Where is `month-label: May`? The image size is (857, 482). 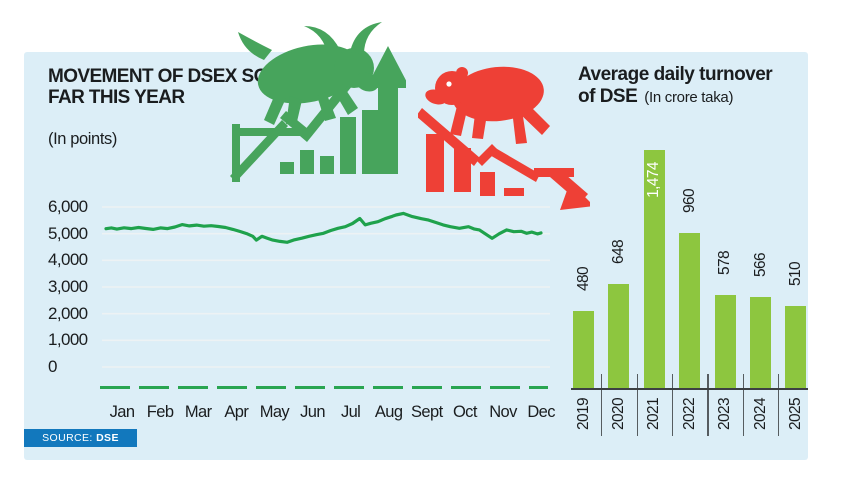 month-label: May is located at coordinates (274, 412).